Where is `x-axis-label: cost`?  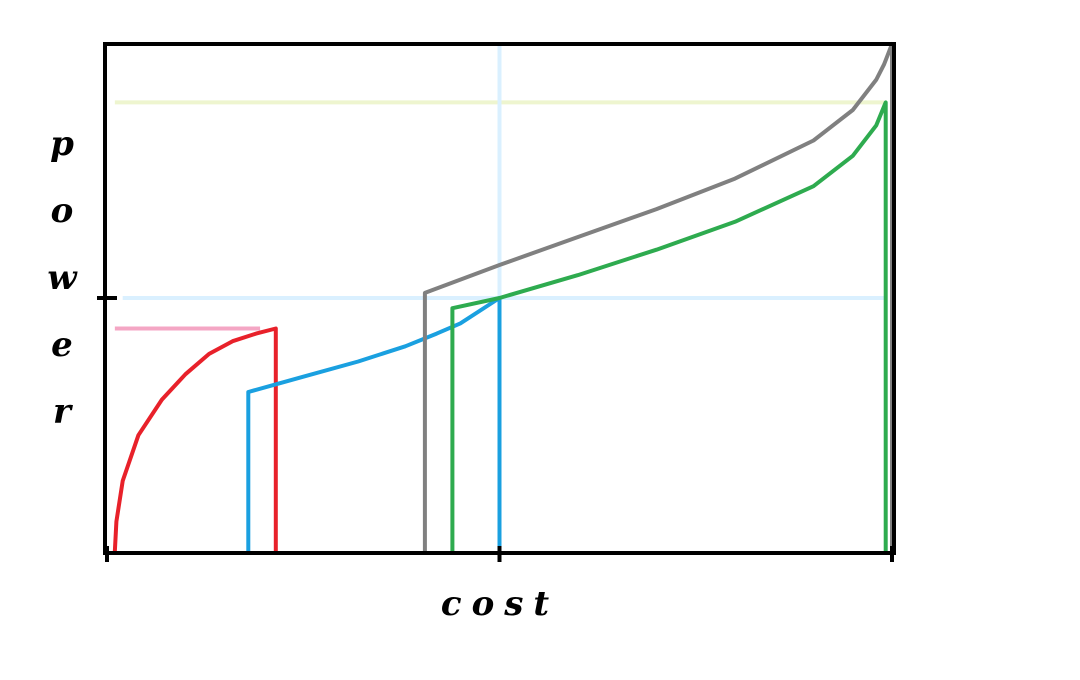 x-axis-label: cost is located at coordinates (500, 604).